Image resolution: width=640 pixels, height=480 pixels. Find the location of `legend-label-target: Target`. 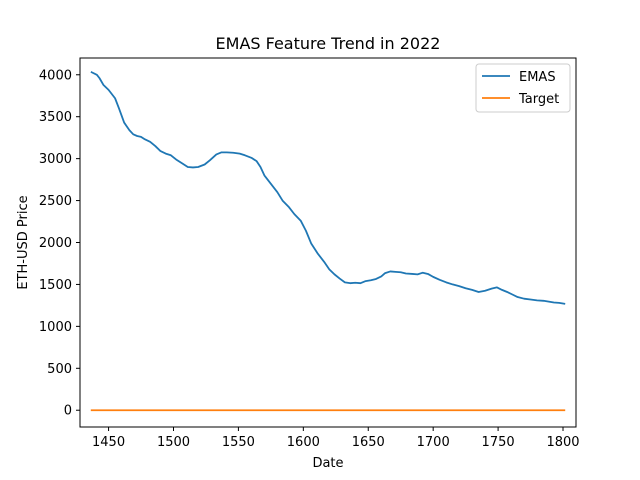

legend-label-target: Target is located at coordinates (538, 99).